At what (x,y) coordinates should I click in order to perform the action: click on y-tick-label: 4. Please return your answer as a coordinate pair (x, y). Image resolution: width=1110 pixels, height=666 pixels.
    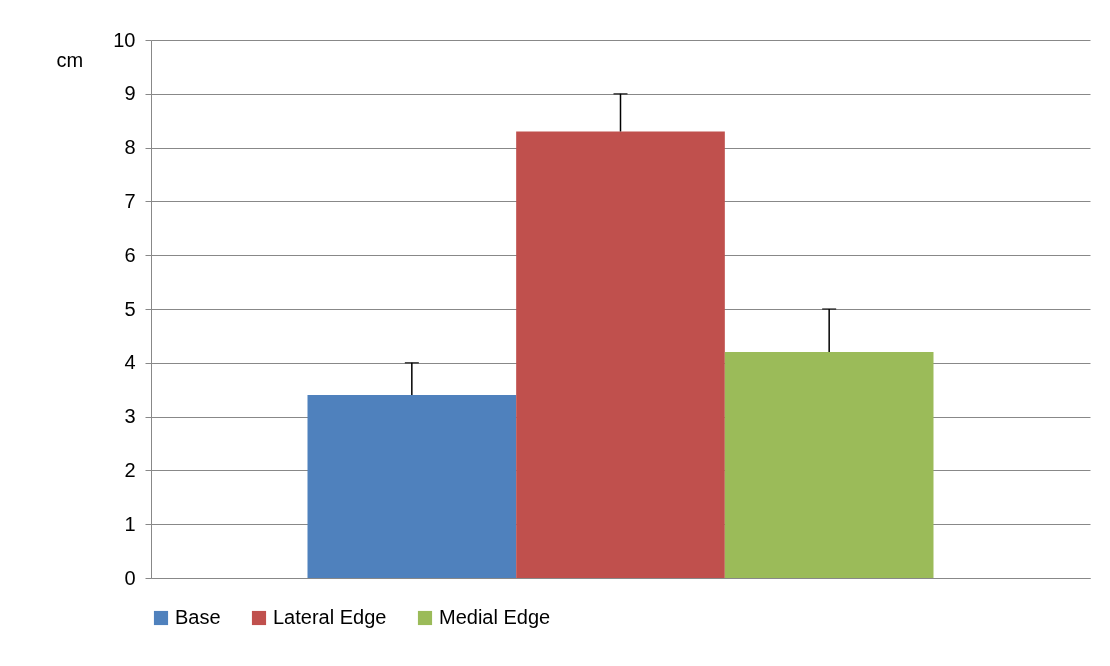
    Looking at the image, I should click on (130, 362).